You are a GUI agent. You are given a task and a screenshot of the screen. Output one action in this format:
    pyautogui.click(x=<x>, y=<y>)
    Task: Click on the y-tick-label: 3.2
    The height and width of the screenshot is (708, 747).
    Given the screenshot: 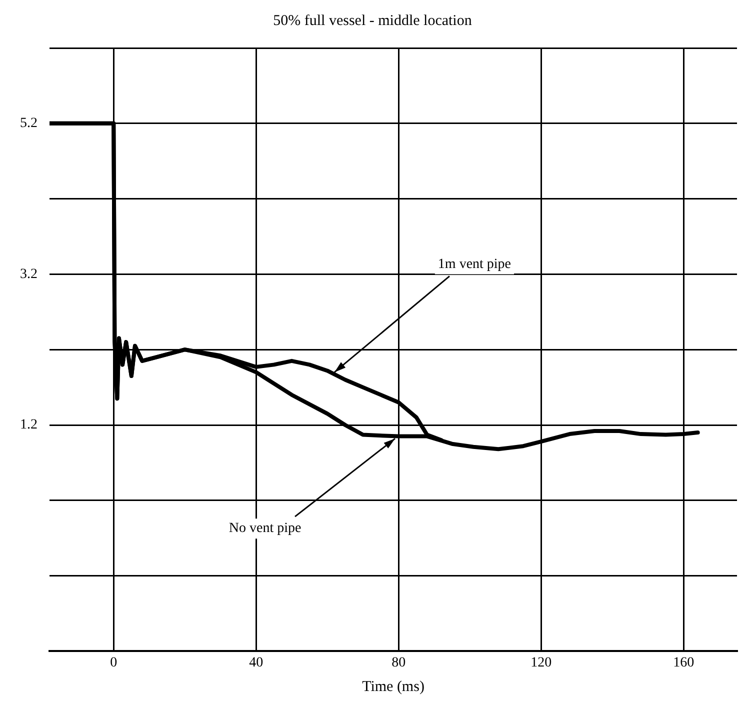 What is the action you would take?
    pyautogui.click(x=29, y=274)
    